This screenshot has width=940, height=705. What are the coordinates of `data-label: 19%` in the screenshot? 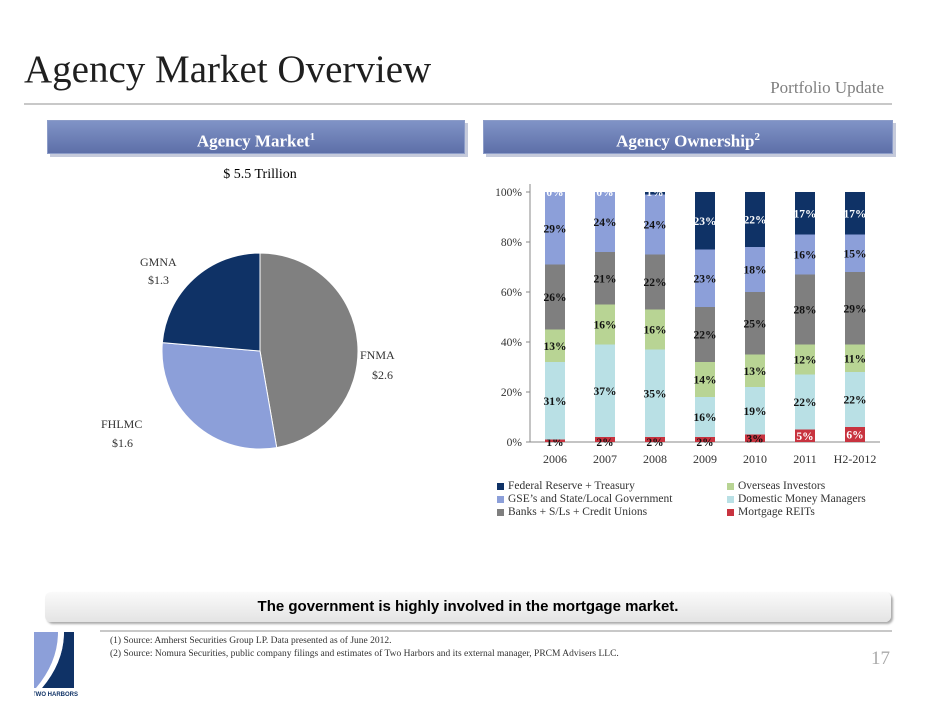 It's located at (755, 412).